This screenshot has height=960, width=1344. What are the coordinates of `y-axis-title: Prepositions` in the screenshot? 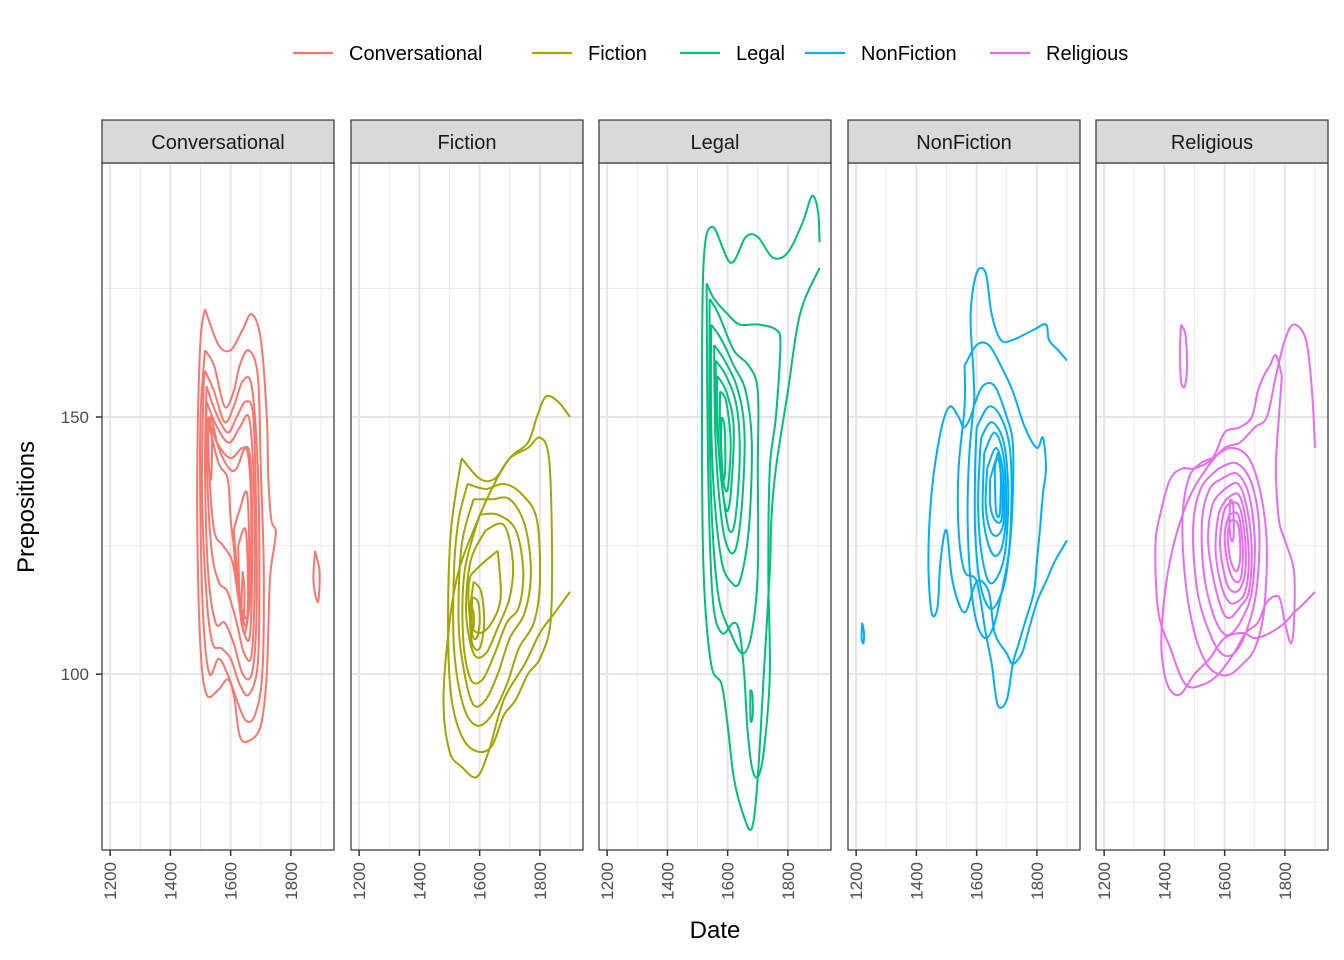 It's located at (26, 507).